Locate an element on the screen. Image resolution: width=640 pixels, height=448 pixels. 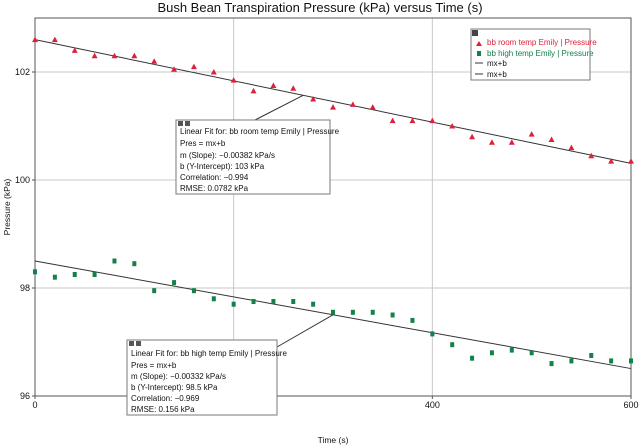
legend-square-icon is located at coordinates (479, 53).